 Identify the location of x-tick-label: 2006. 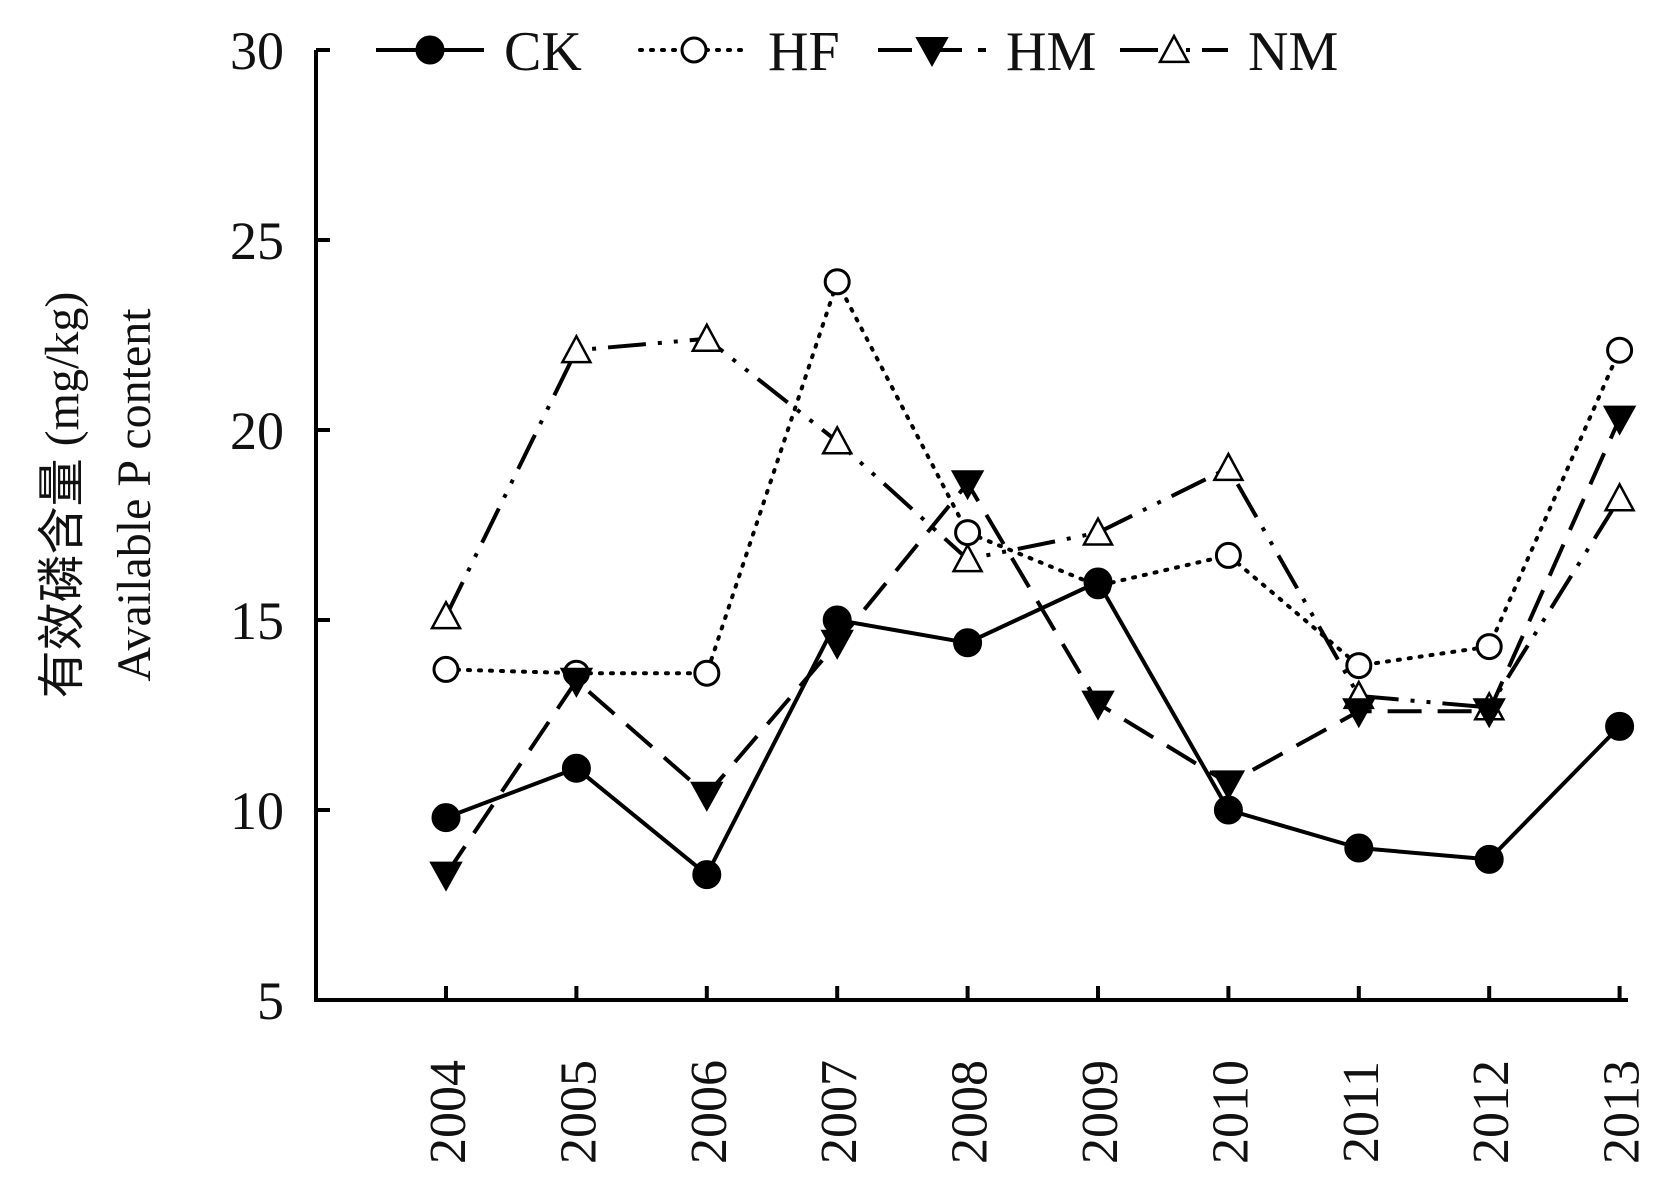
(709, 1112).